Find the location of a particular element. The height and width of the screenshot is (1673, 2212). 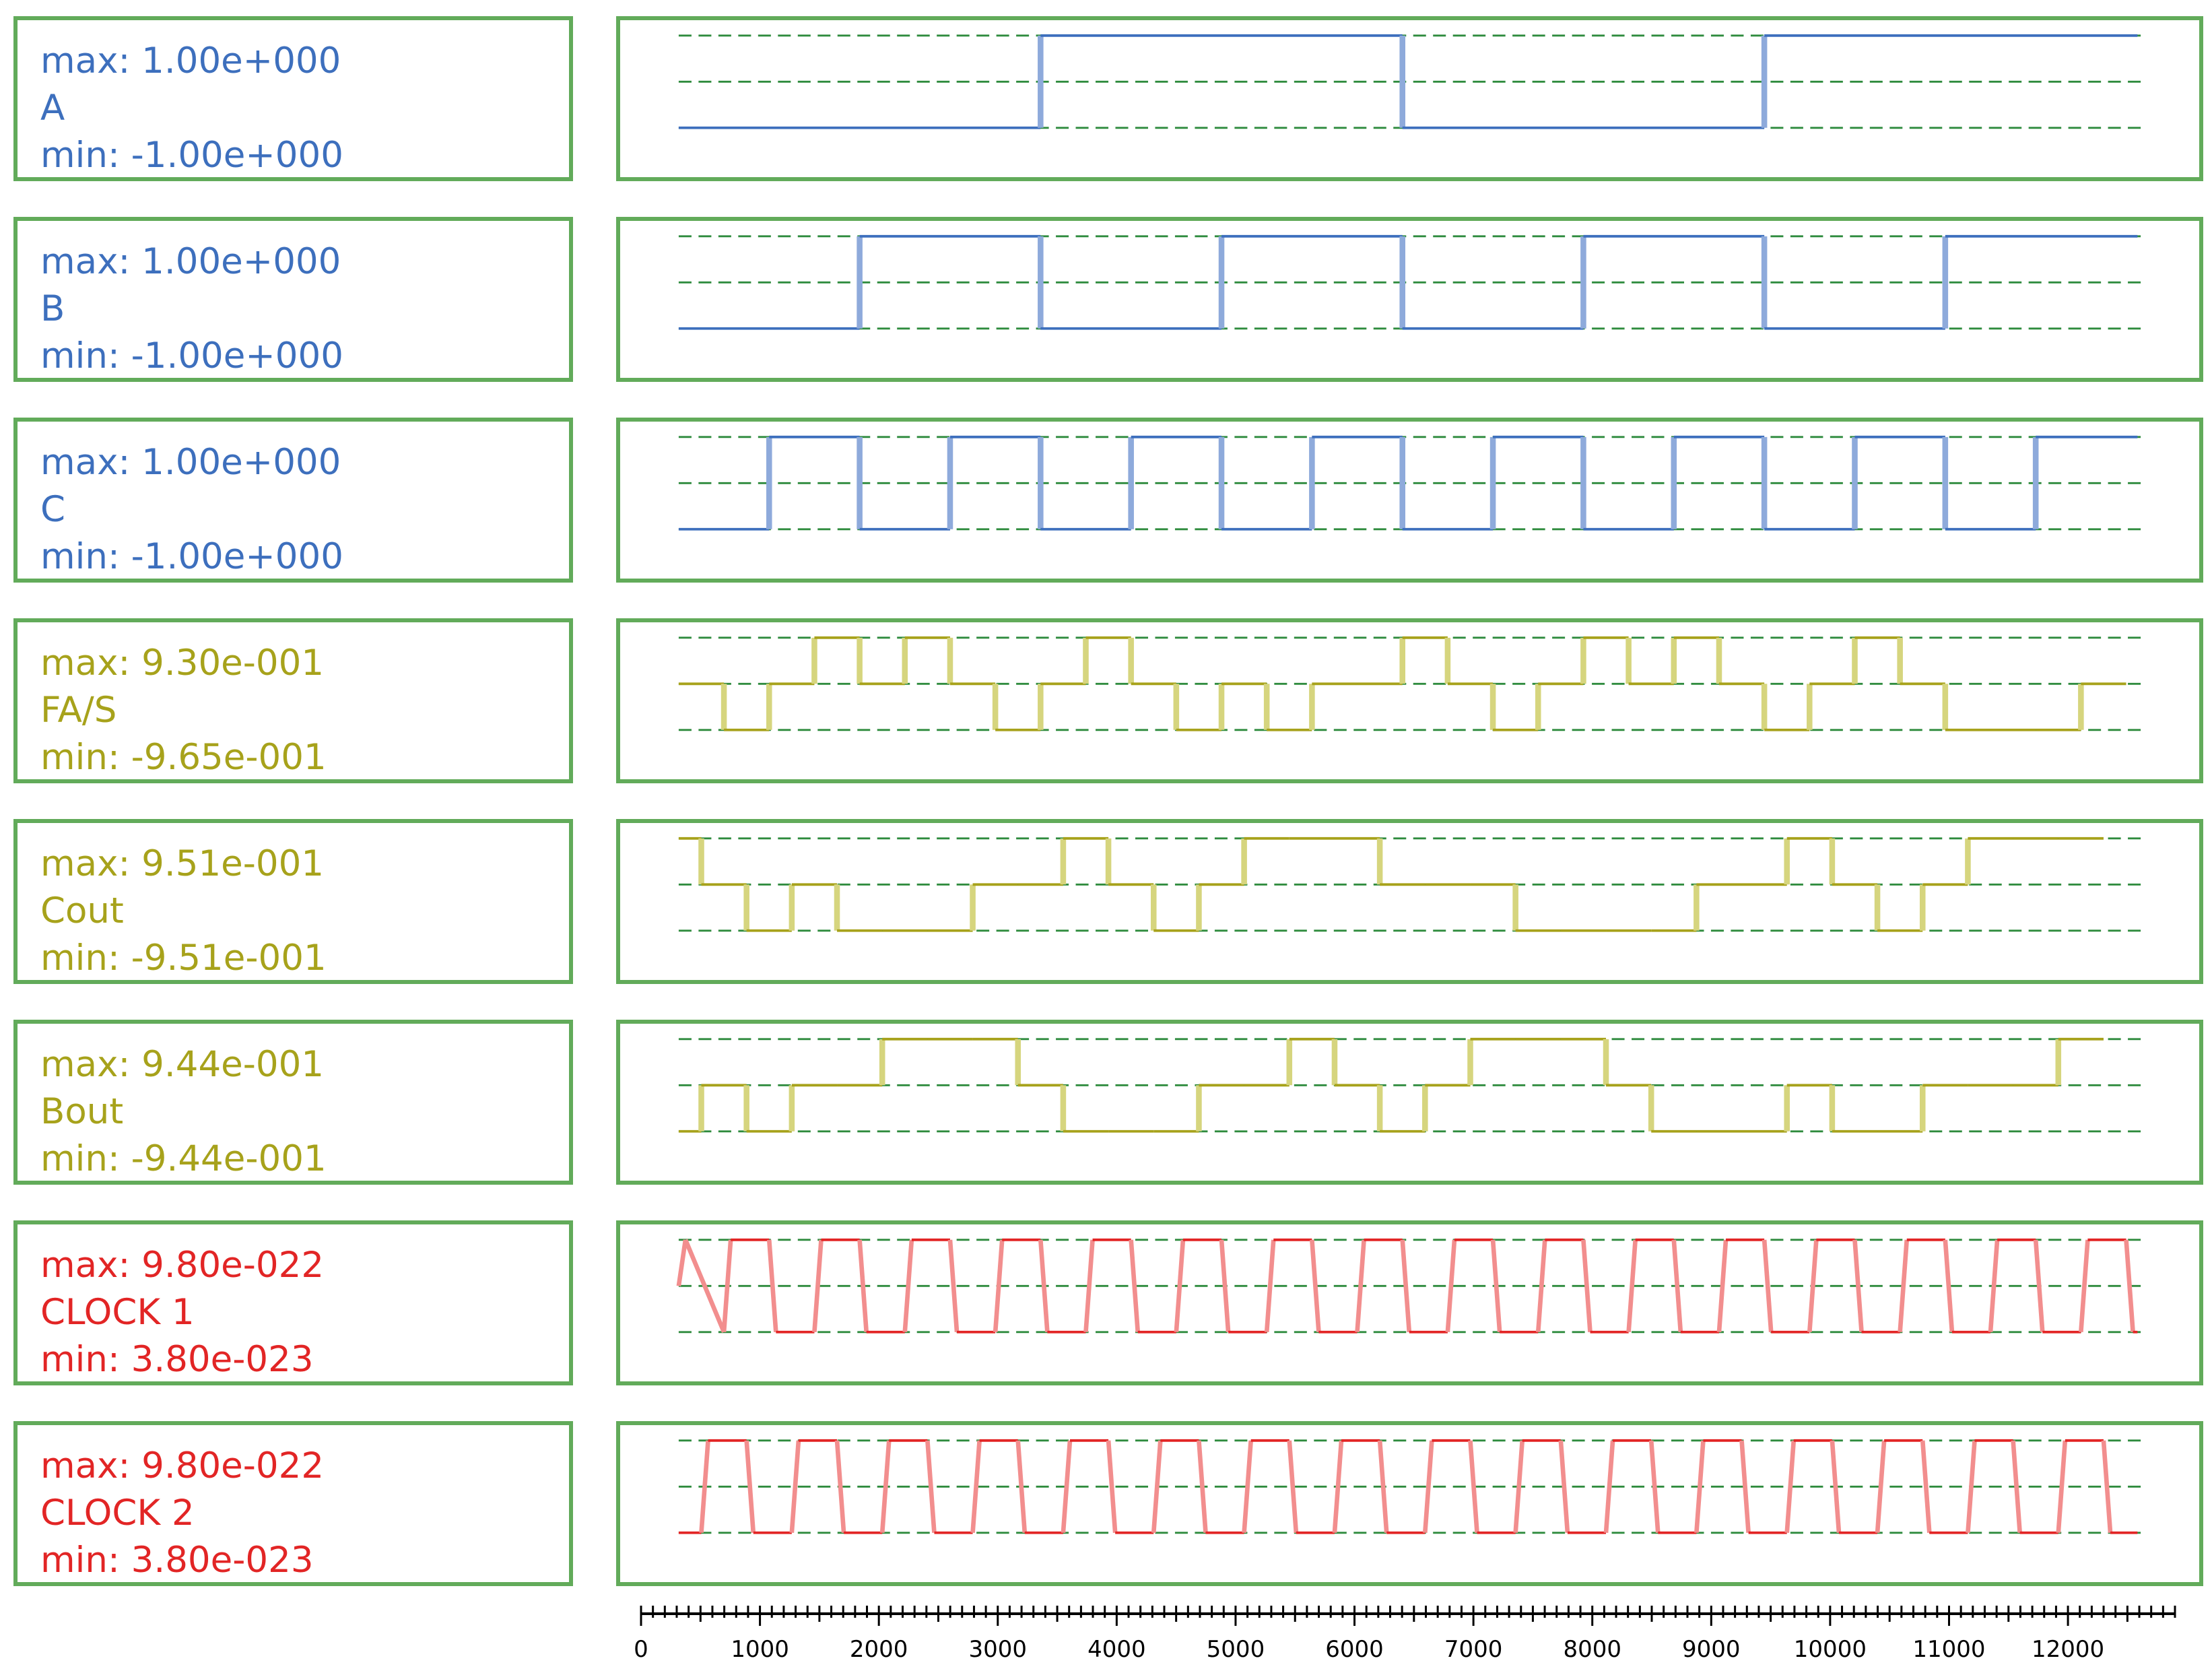

label-panel-c: max: 1.00e+000 C min: -1.00e+000 is located at coordinates (293, 500).